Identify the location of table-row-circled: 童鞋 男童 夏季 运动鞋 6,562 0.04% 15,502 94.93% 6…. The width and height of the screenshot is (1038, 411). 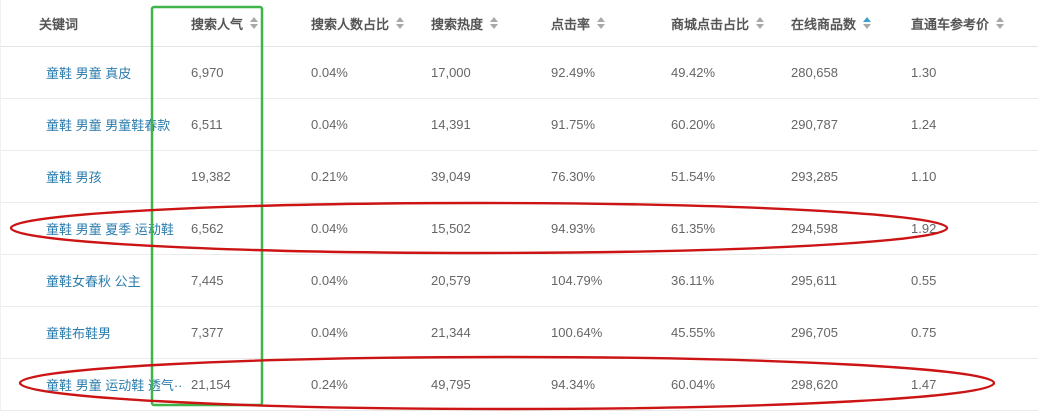
(519, 228).